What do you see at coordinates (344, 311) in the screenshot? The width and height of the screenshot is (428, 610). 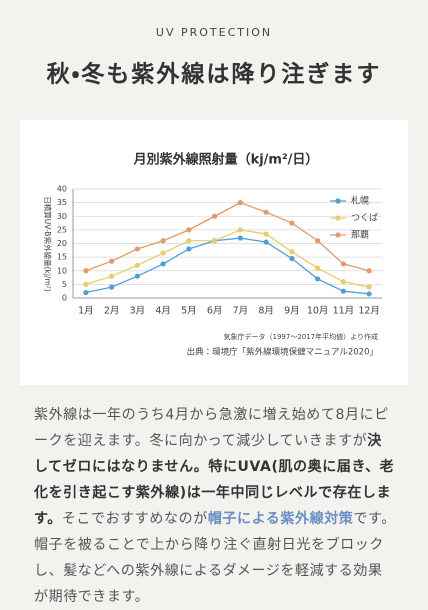 I see `x-tick-label: 11月` at bounding box center [344, 311].